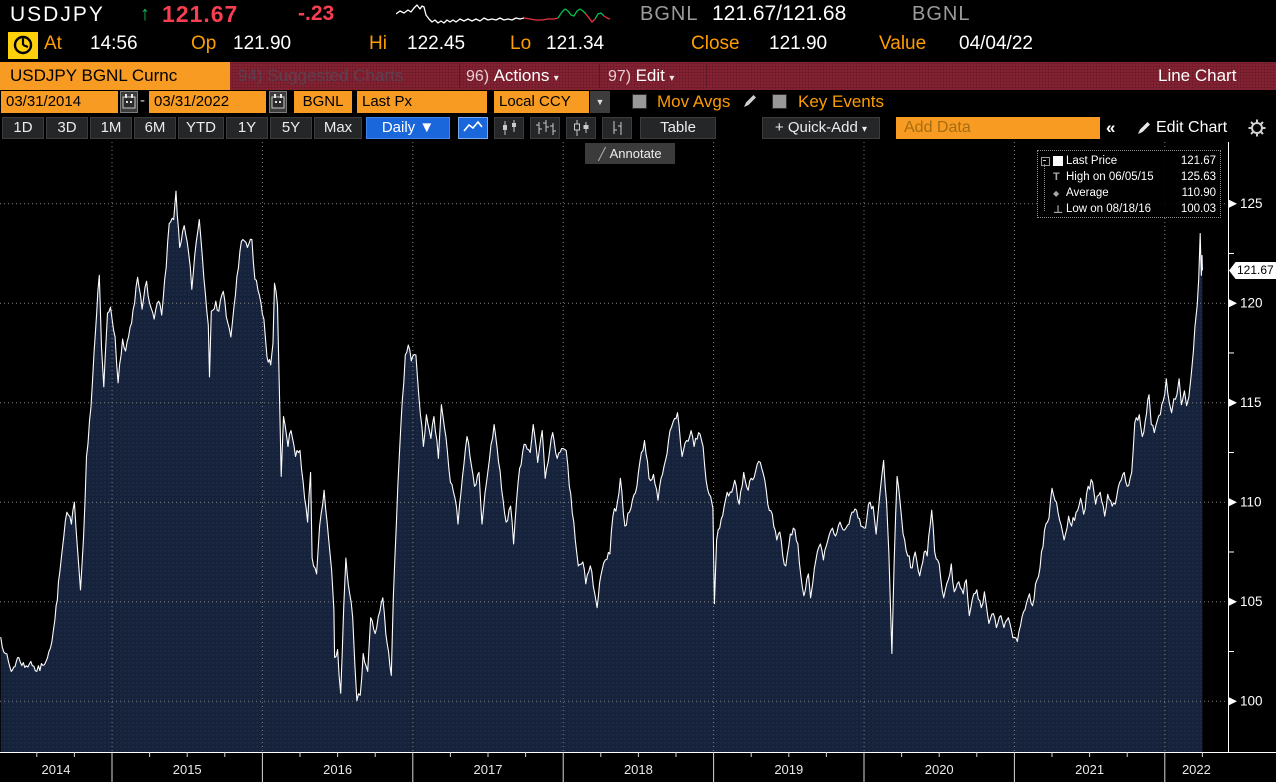 The width and height of the screenshot is (1276, 782). What do you see at coordinates (473, 128) in the screenshot?
I see `line-chart-type-icon` at bounding box center [473, 128].